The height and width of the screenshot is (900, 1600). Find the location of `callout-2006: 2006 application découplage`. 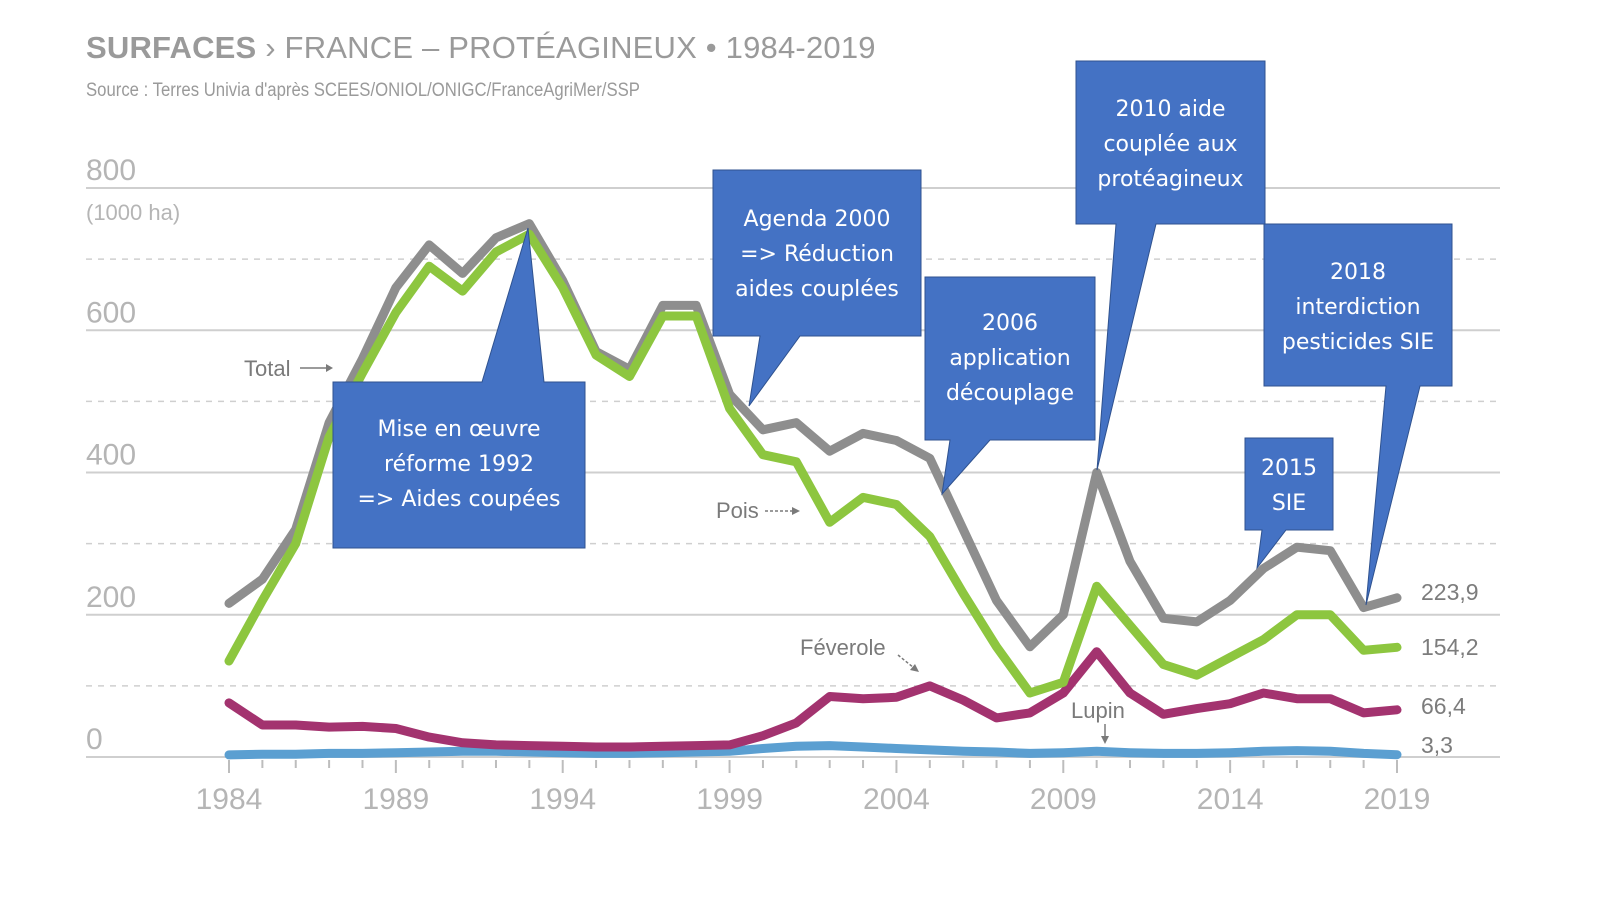

callout-2006: 2006 application découplage is located at coordinates (1010, 386).